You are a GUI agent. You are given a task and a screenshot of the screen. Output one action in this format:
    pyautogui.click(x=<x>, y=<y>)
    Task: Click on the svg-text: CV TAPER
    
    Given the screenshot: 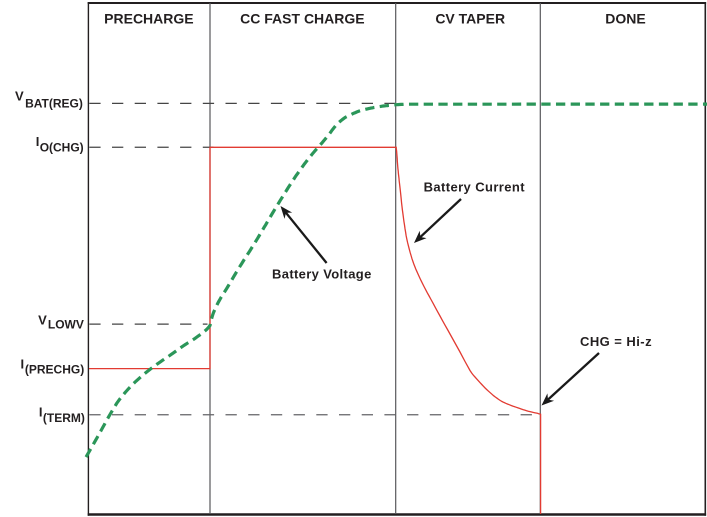 What is the action you would take?
    pyautogui.click(x=470, y=19)
    